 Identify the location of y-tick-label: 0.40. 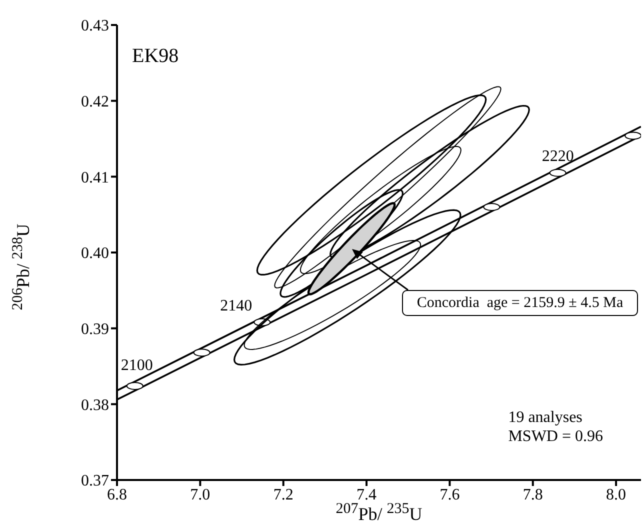
(95, 253).